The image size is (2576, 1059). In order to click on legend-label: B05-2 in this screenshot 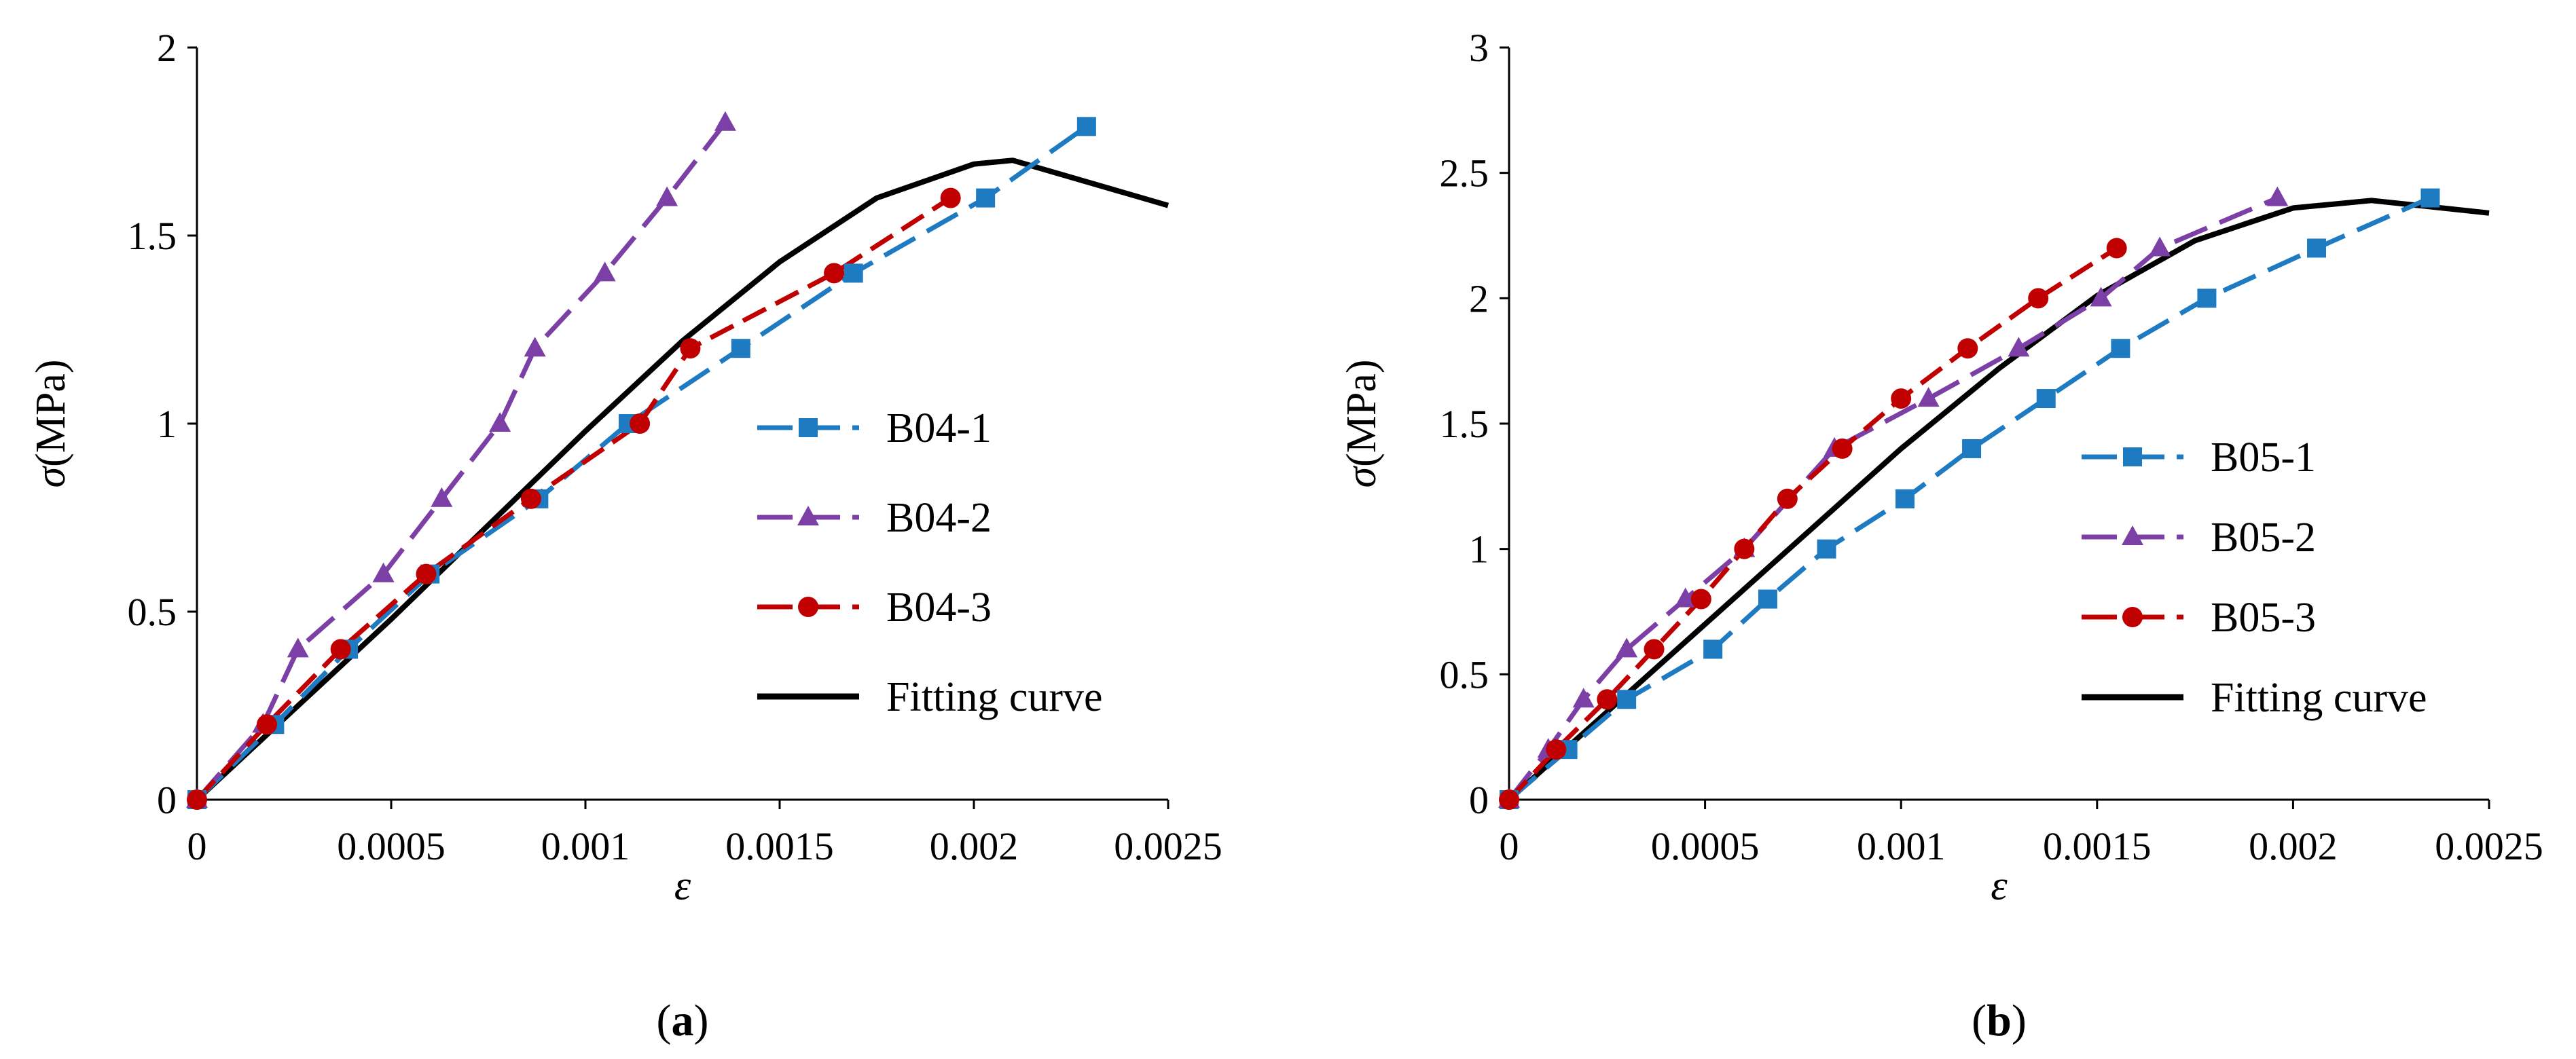, I will do `click(2263, 538)`.